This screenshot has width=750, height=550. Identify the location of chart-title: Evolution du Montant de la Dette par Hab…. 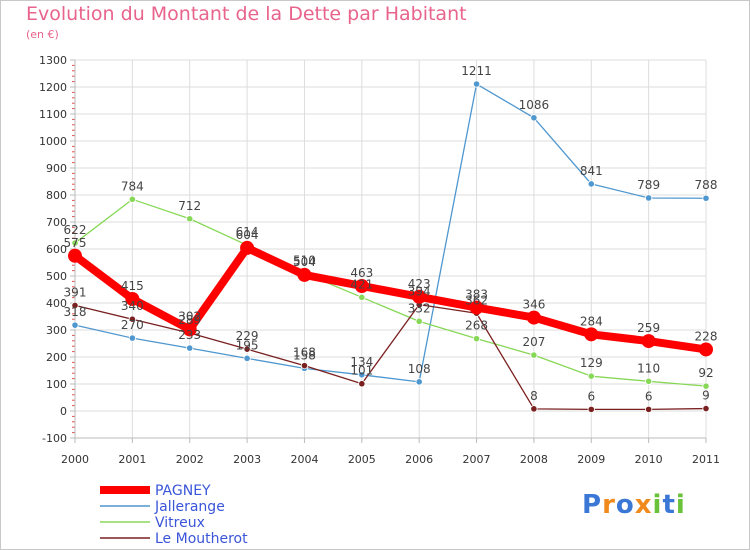
(246, 14).